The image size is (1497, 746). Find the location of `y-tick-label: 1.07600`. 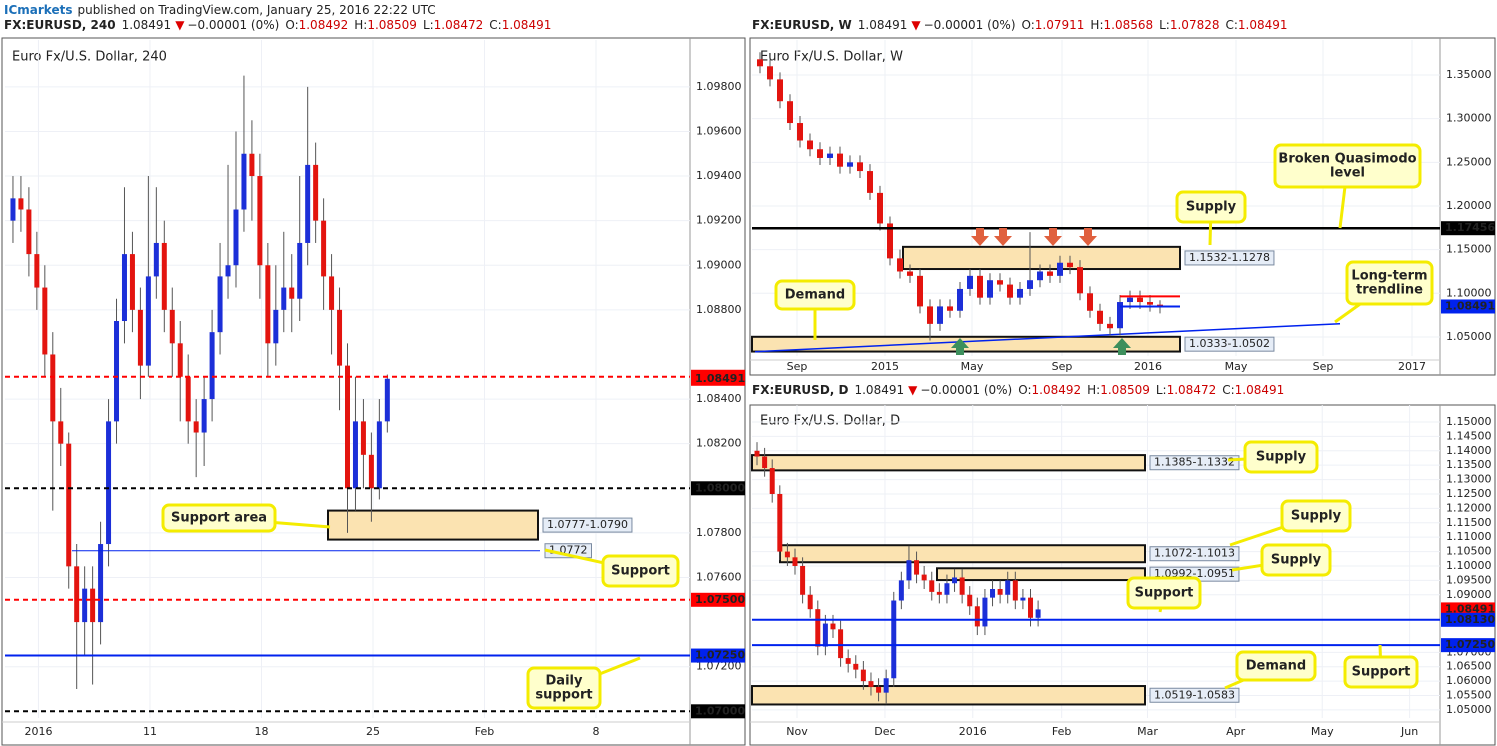

y-tick-label: 1.07600 is located at coordinates (719, 576).